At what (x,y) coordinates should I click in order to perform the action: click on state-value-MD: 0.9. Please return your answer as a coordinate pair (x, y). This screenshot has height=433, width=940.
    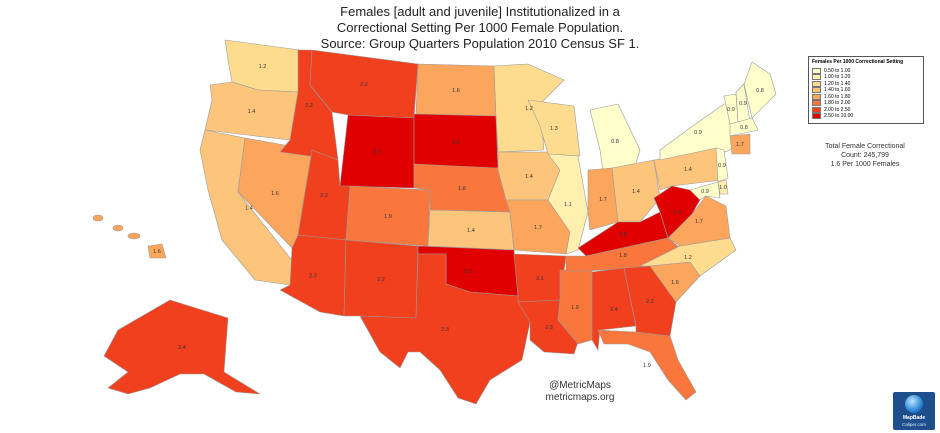
    Looking at the image, I should click on (705, 192).